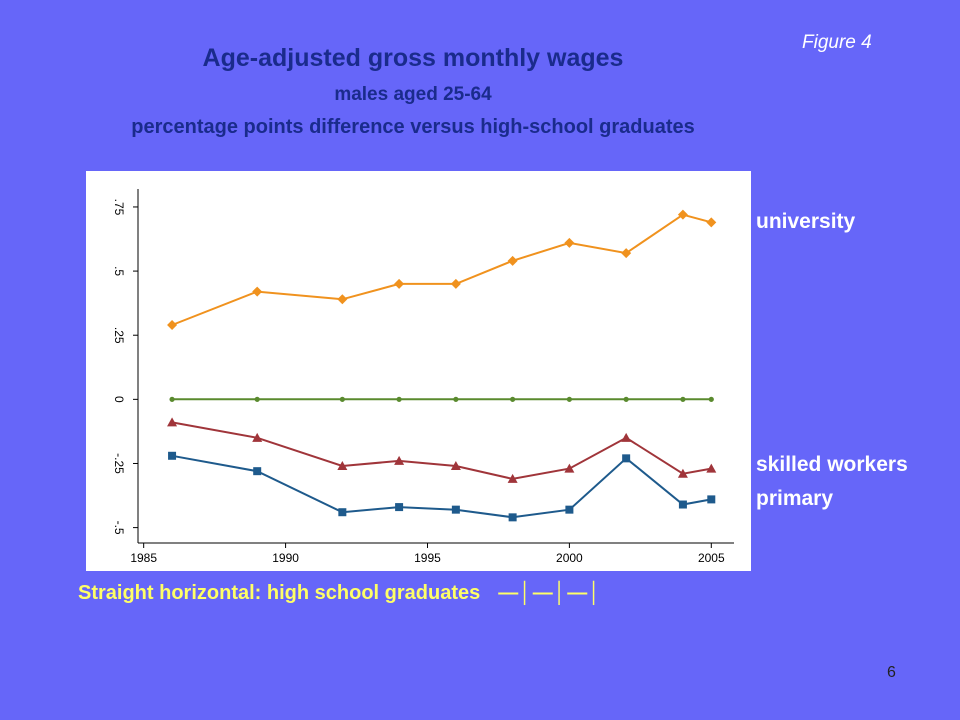 The image size is (960, 720). Describe the element at coordinates (143, 558) in the screenshot. I see `x-tick-label: 1985` at that location.